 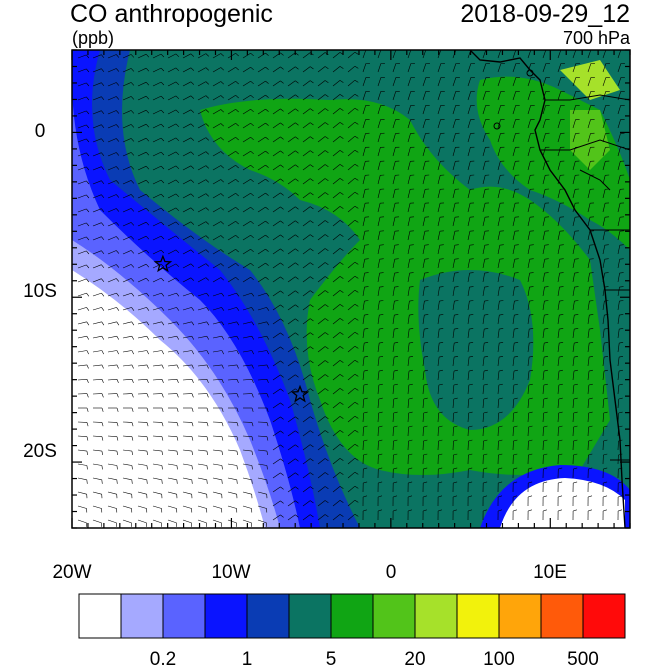 What do you see at coordinates (562, 503) in the screenshot?
I see `se-pocket-white` at bounding box center [562, 503].